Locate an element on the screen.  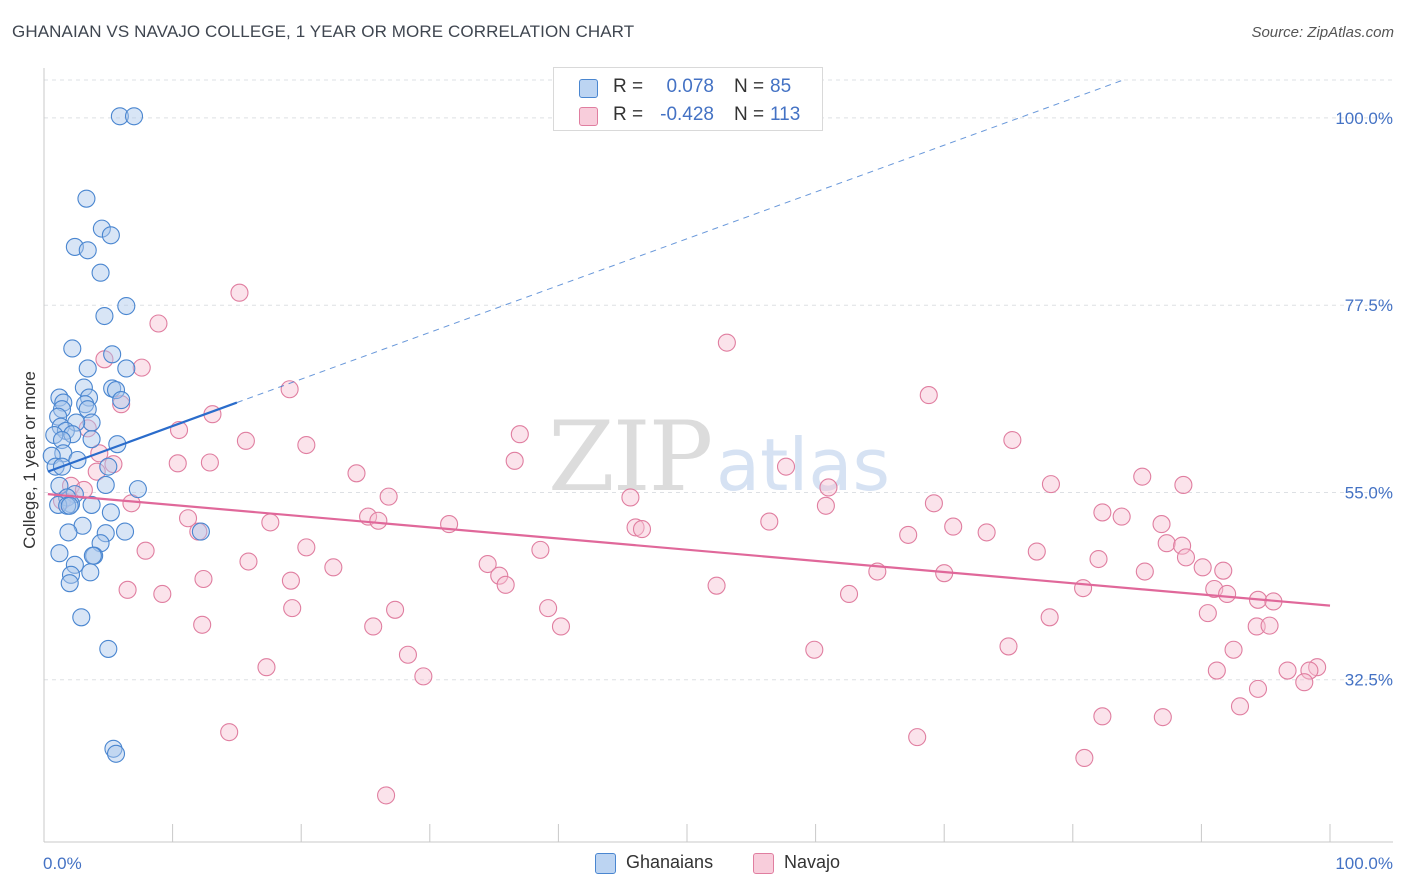
y-tick-label: 77.5% is located at coordinates (1369, 305).